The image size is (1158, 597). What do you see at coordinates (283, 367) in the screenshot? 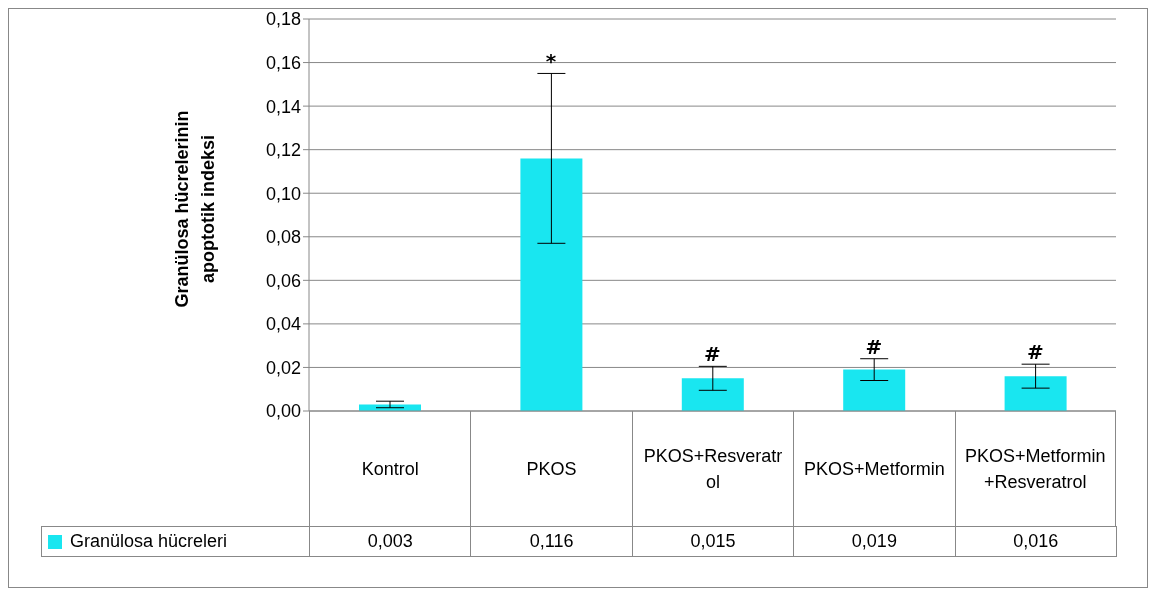
I see `y-tick-label: 0,02` at bounding box center [283, 367].